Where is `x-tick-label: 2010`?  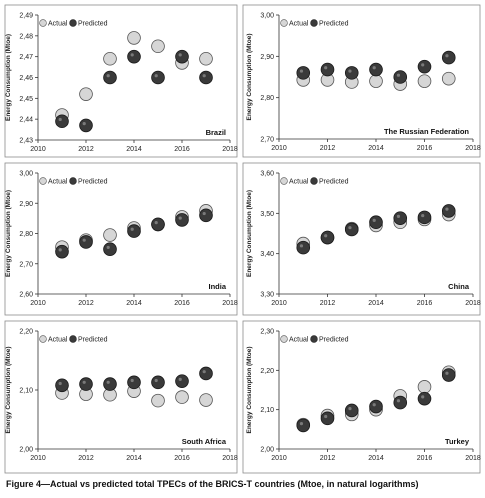
x-tick-label: 2010 is located at coordinates (38, 303).